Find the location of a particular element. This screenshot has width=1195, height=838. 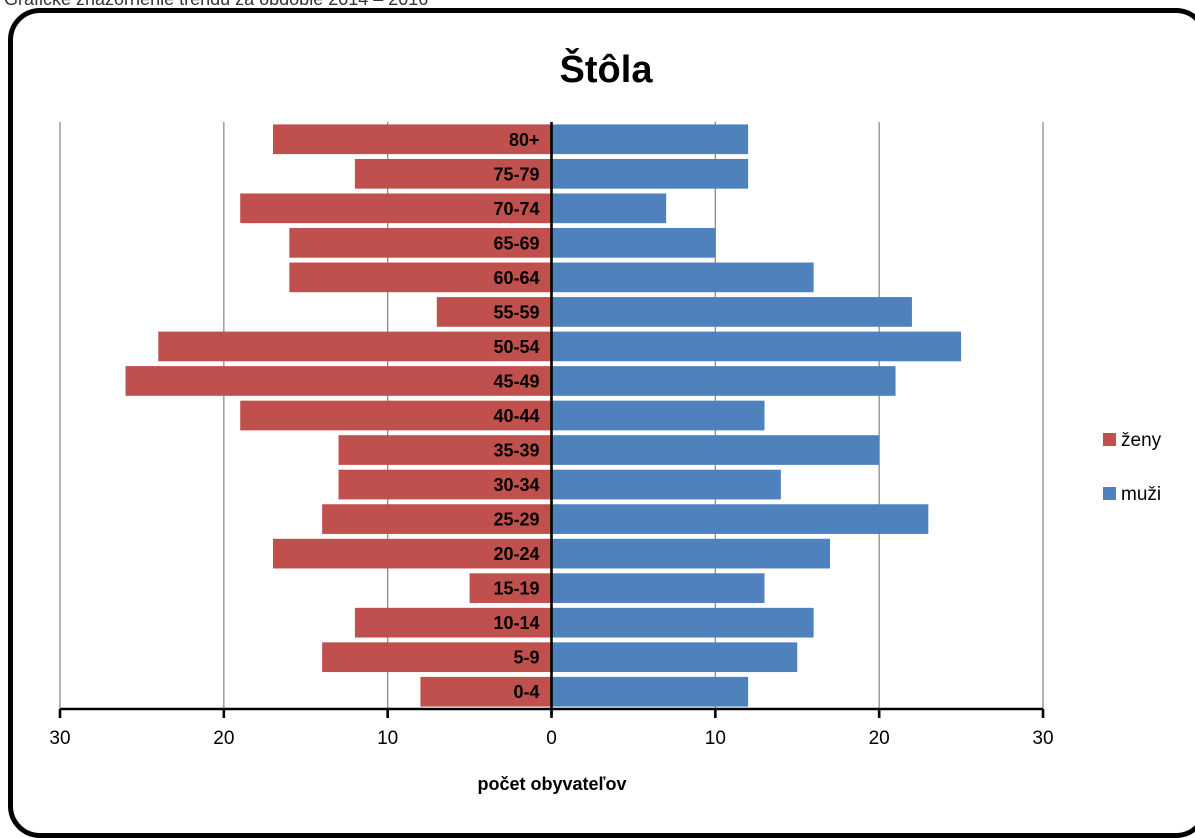

category-label: 40-44 is located at coordinates (516, 416).